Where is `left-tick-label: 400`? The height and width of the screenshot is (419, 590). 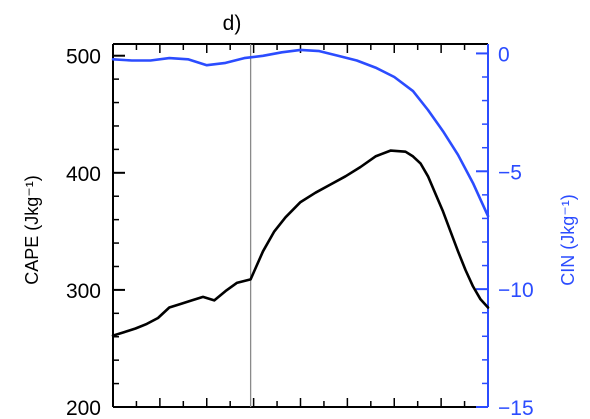
left-tick-label: 400 is located at coordinates (83, 174).